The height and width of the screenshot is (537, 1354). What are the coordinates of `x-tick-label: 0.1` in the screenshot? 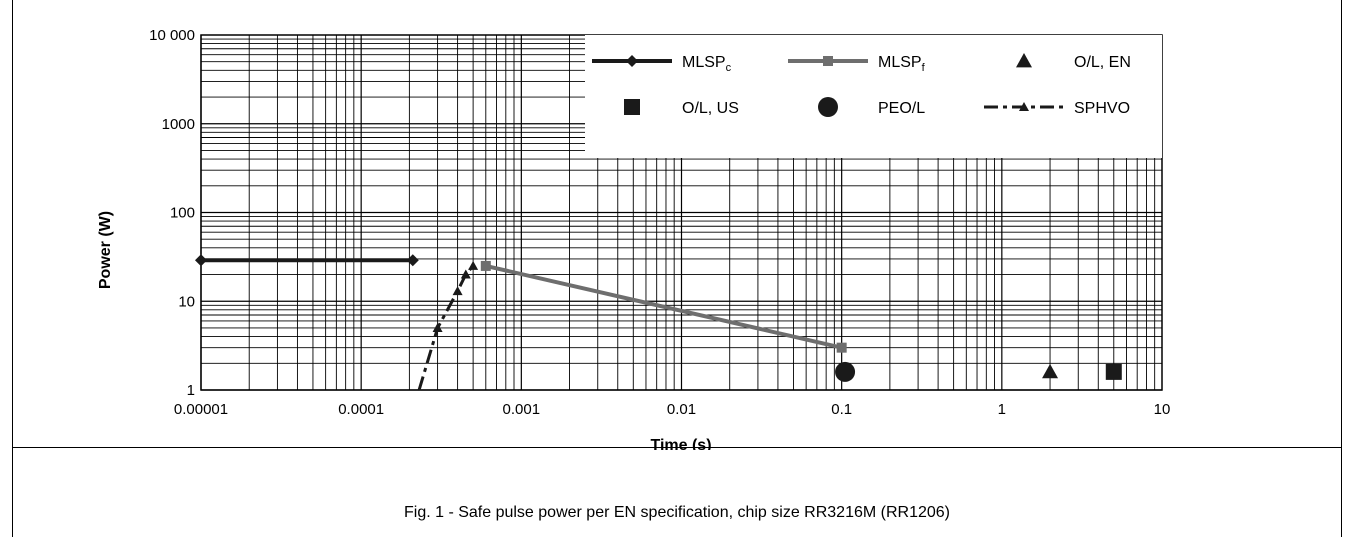 It's located at (841, 409).